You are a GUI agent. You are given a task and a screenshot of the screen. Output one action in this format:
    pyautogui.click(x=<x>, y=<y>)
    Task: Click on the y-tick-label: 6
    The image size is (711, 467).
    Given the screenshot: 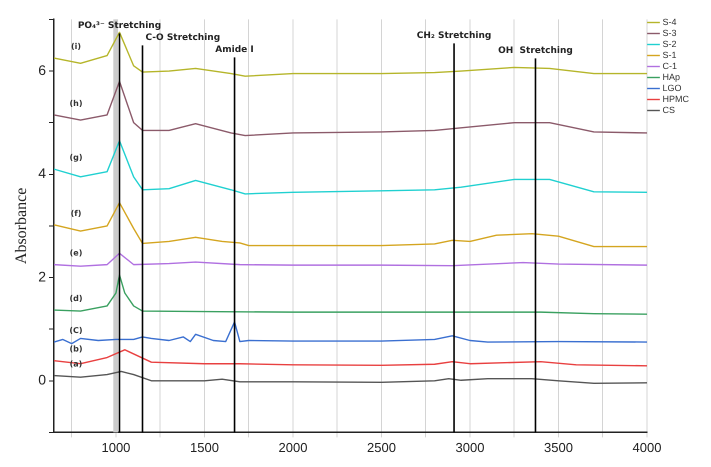 What is the action you would take?
    pyautogui.click(x=42, y=70)
    